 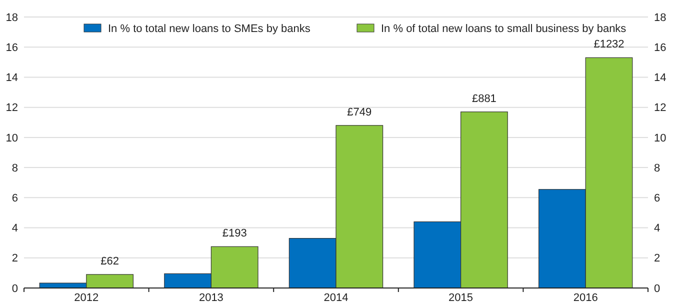 I want to click on y-tick-label: 18, so click(x=12, y=18).